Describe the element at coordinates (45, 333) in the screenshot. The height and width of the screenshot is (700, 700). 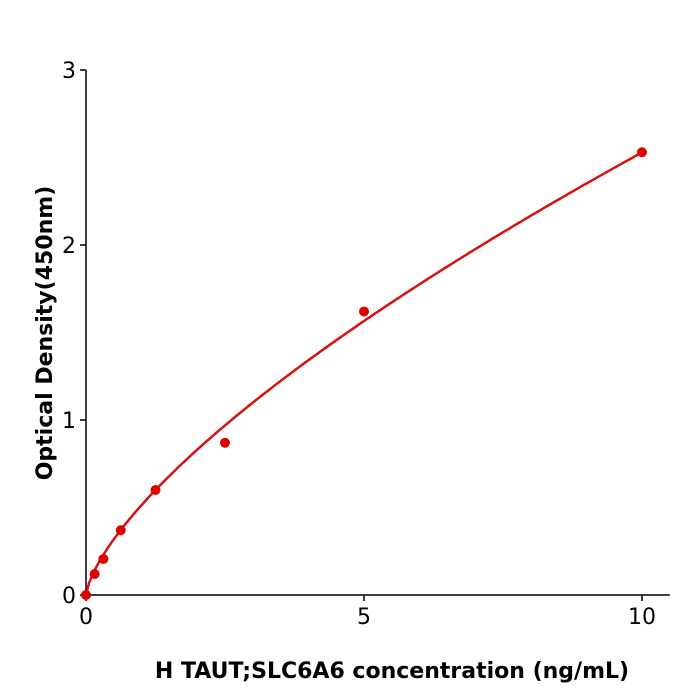
I see `y-axis-label: Optical Density(450nm)` at that location.